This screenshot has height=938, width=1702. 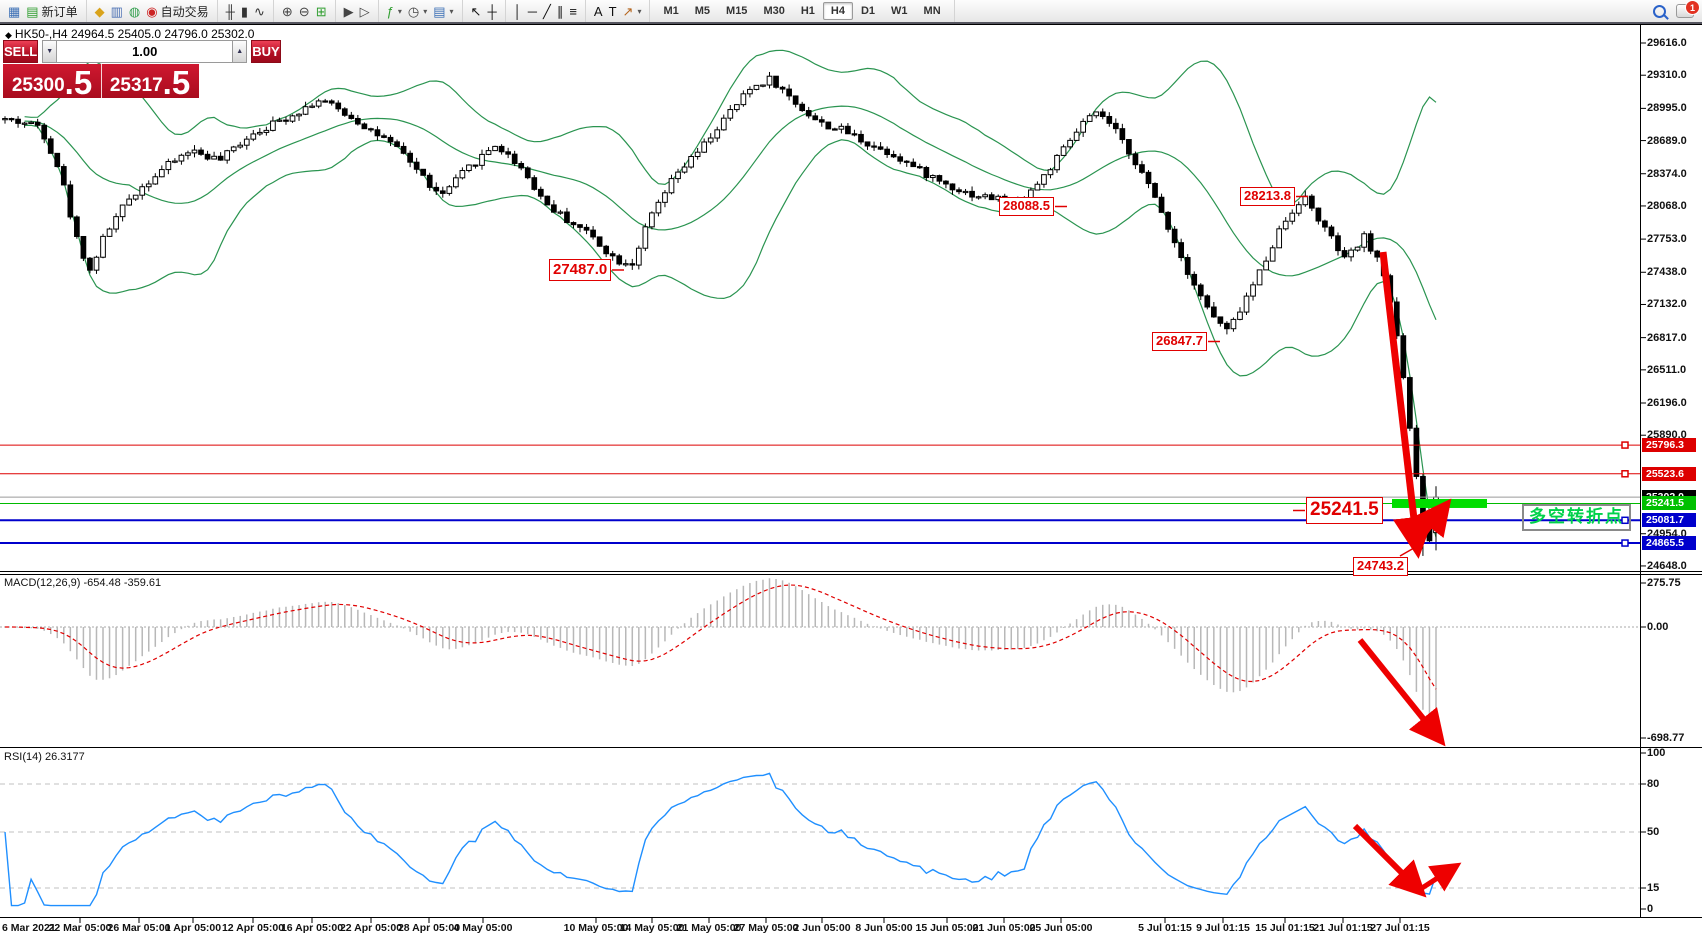 What do you see at coordinates (1344, 510) in the screenshot?
I see `price-callout: 25241.5` at bounding box center [1344, 510].